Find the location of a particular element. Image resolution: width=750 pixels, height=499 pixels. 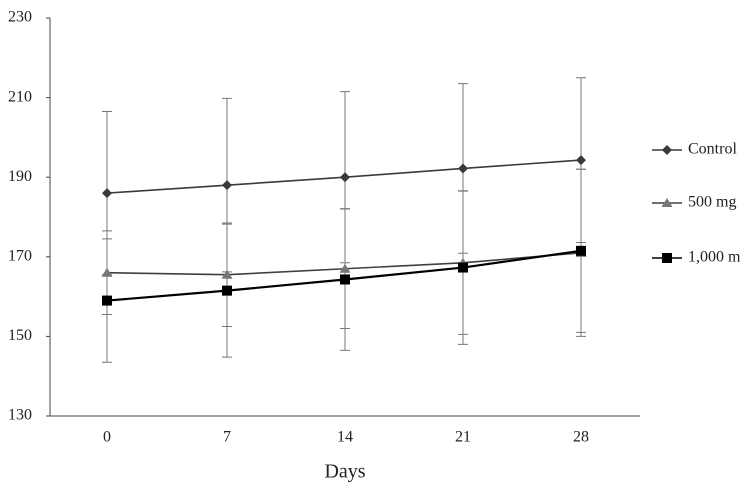

legend-label: Control is located at coordinates (712, 149).